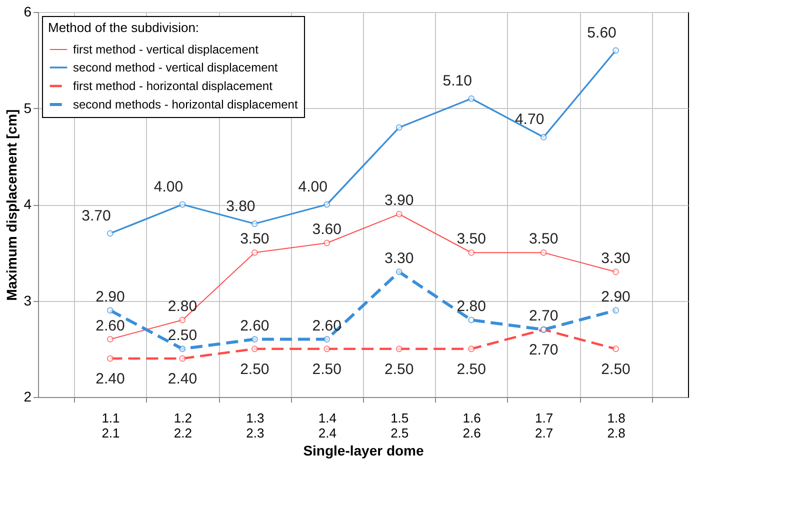 The height and width of the screenshot is (514, 802). I want to click on data-label: 5.60, so click(601, 33).